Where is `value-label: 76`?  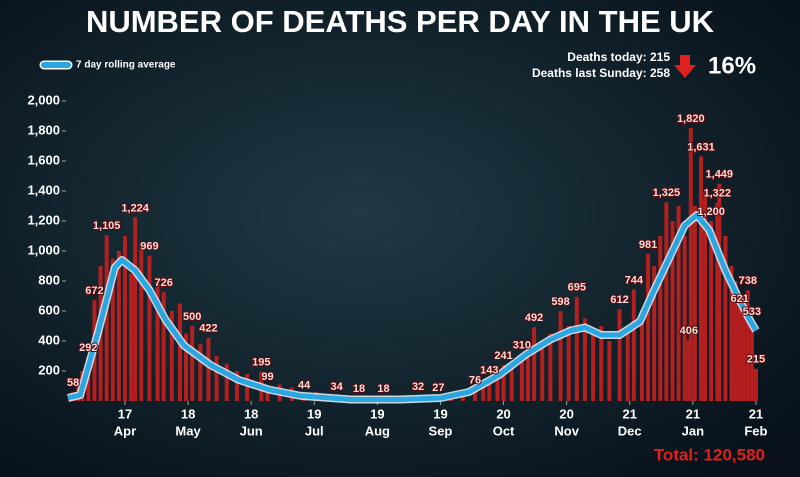
value-label: 76 is located at coordinates (475, 381).